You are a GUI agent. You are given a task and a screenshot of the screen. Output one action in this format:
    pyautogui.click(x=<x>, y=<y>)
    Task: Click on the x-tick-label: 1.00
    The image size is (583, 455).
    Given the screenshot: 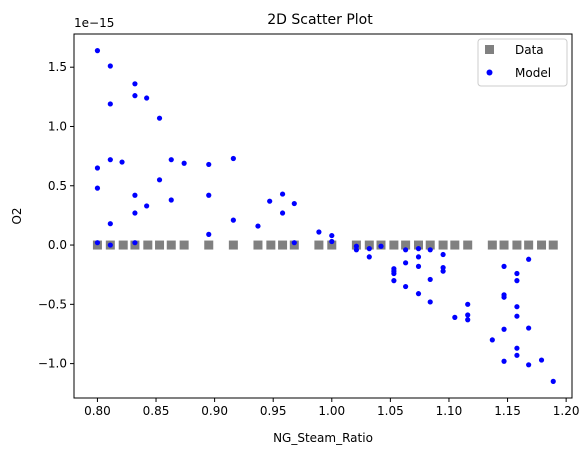 What is the action you would take?
    pyautogui.click(x=331, y=411)
    